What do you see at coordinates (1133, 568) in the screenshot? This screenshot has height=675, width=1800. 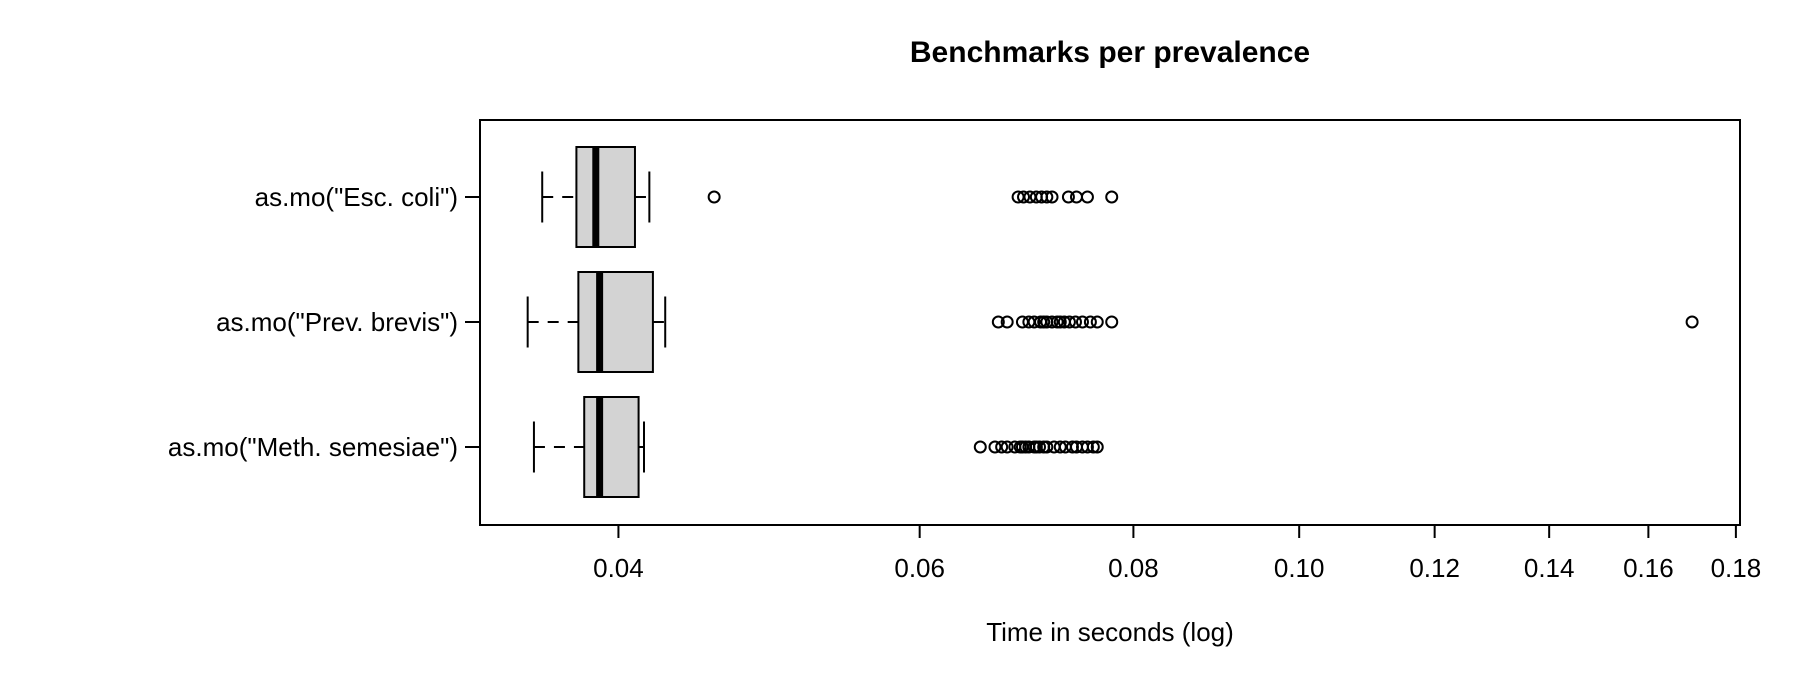 I see `x-axis-tick-label: 0.08` at bounding box center [1133, 568].